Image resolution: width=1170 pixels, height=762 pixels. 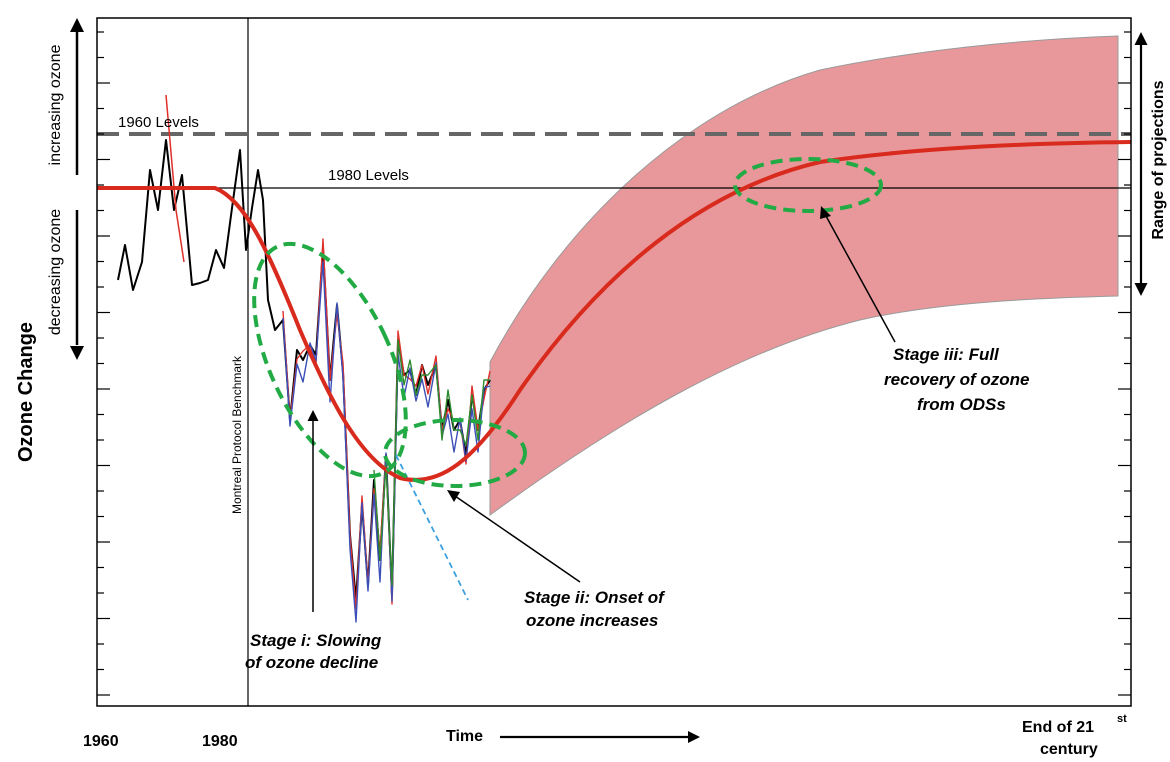 I want to click on stage-i-label-line2: of ozone decline, so click(x=311, y=662).